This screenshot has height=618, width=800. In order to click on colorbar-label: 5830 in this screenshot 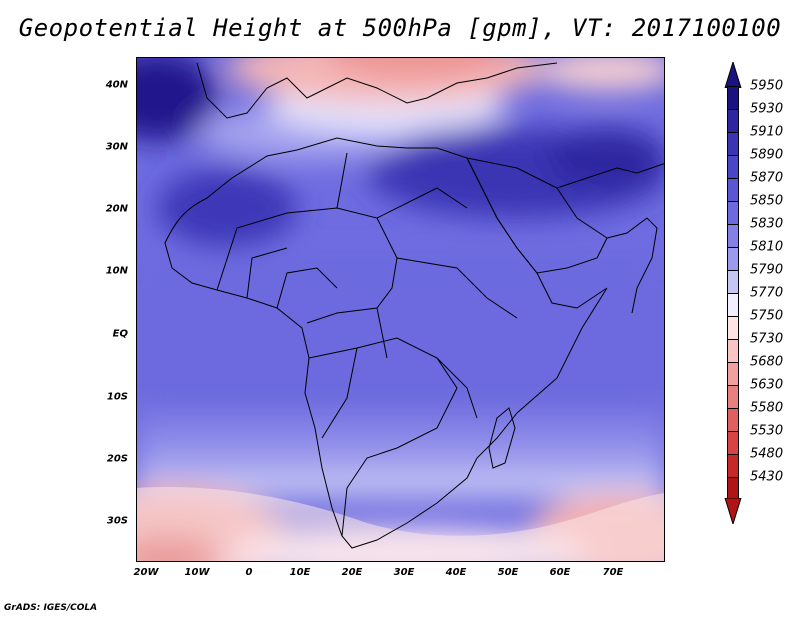, I will do `click(767, 224)`.